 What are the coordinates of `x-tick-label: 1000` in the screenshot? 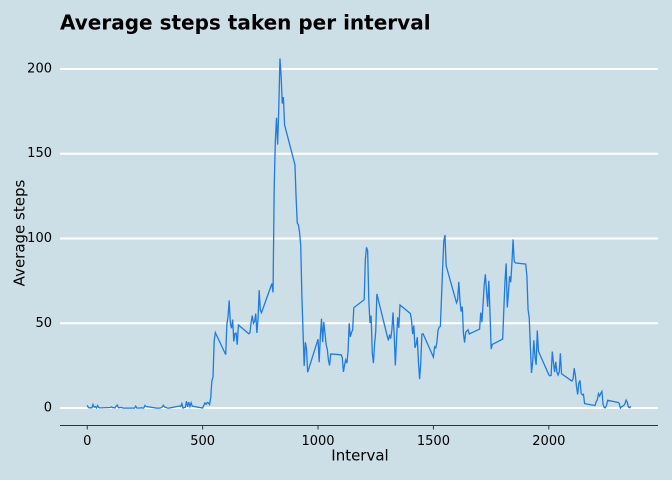 It's located at (317, 441).